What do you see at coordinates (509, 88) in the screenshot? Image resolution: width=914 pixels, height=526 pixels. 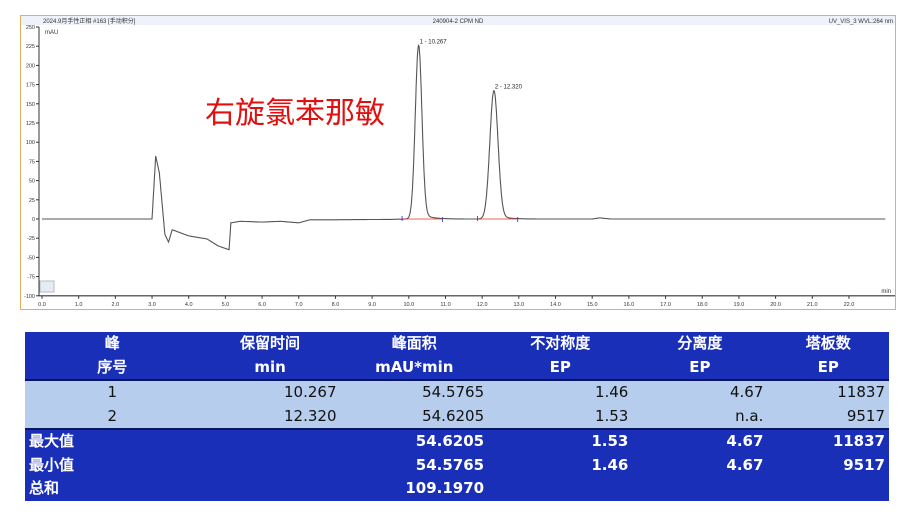 I see `peak-label: 2 - 12.320` at bounding box center [509, 88].